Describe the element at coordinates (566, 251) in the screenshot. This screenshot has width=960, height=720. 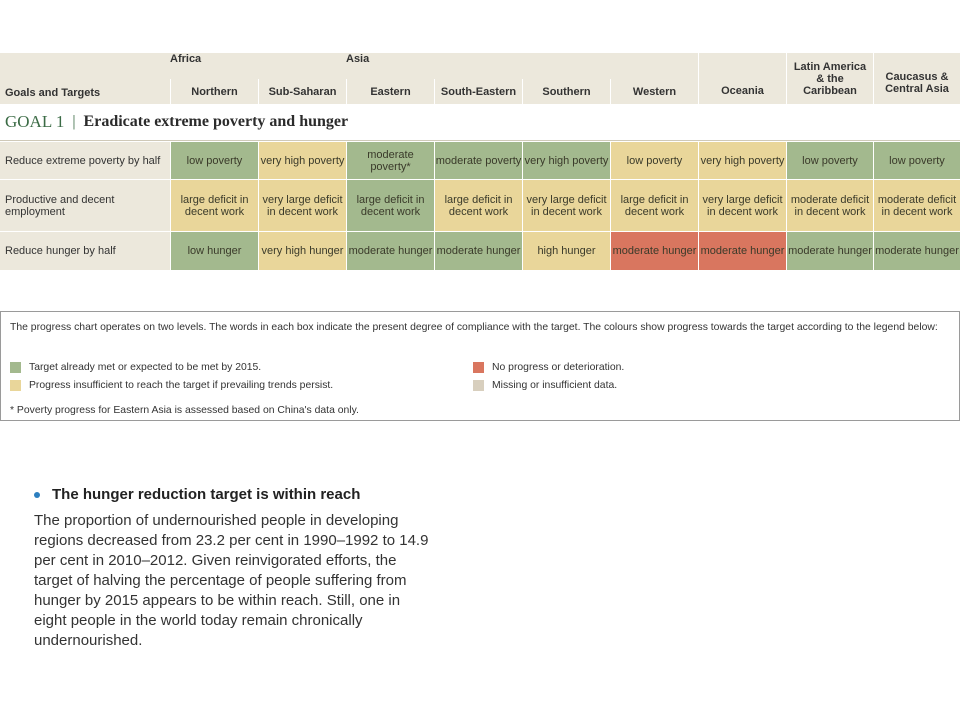
I see `status-cell: high hunger` at that location.